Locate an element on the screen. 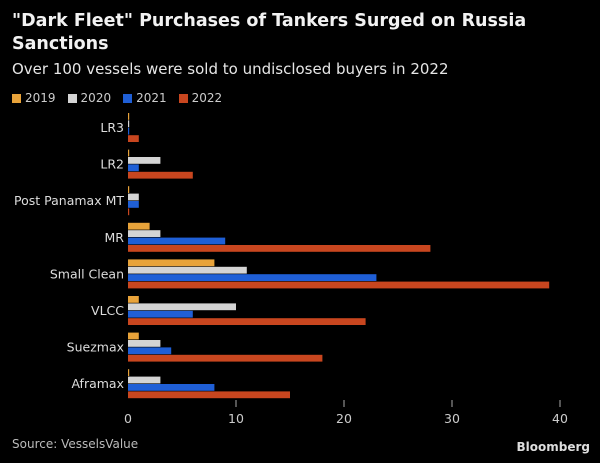 This screenshot has width=600, height=463. category-label: Aframax is located at coordinates (97, 383).